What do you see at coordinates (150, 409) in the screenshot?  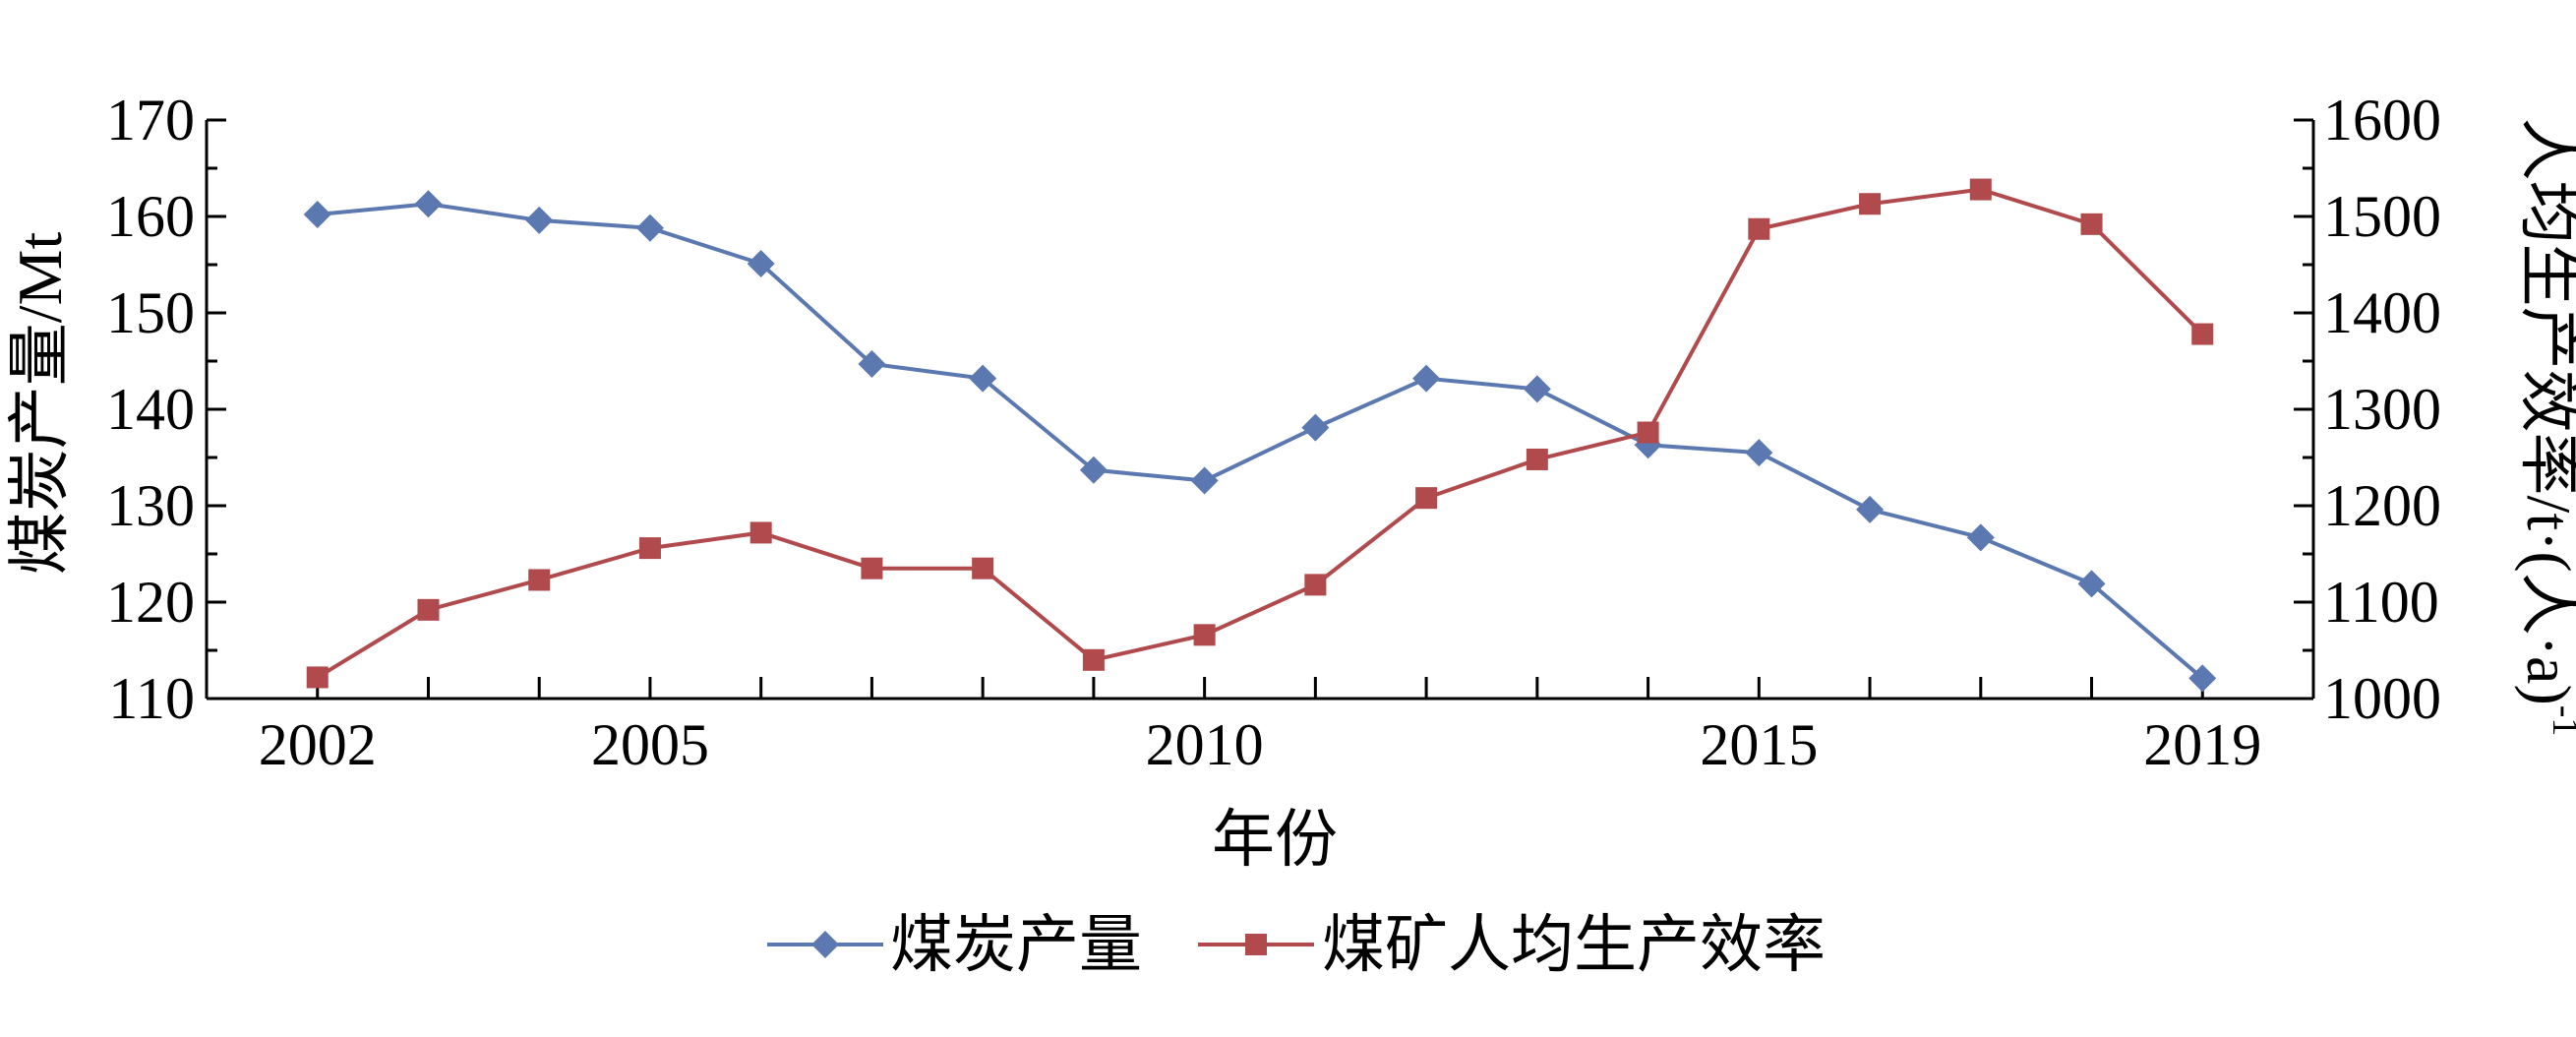 I see `left-y-tick-label: 140` at bounding box center [150, 409].